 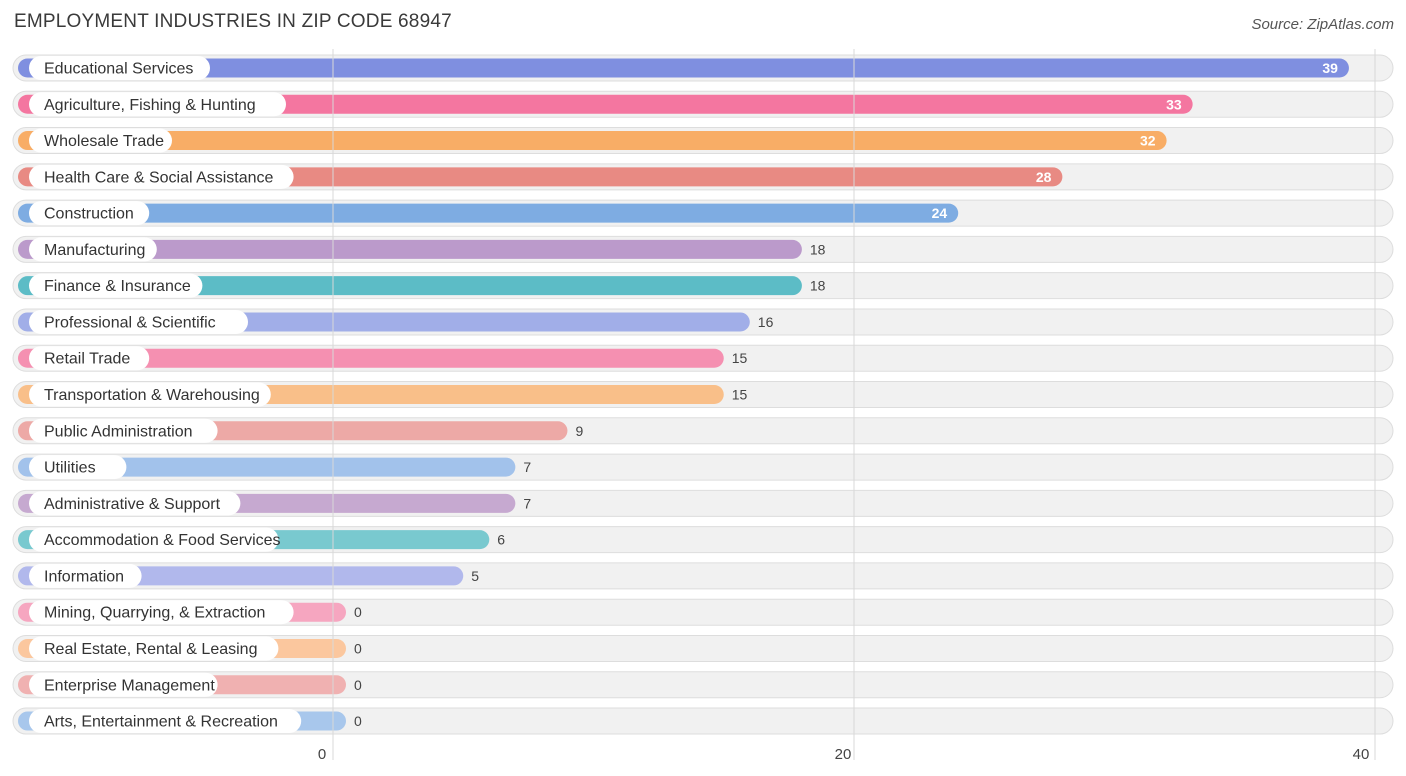 I want to click on category-label: Enterprise Management, so click(x=129, y=685).